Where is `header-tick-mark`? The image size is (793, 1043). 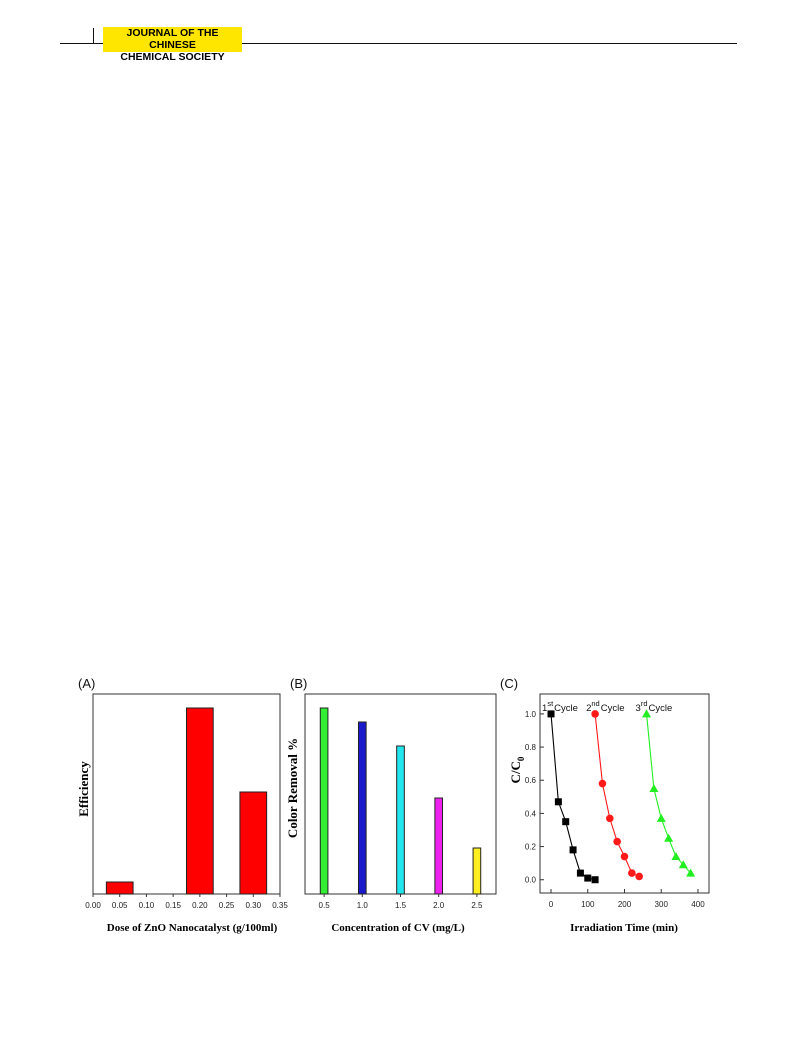 header-tick-mark is located at coordinates (93, 36).